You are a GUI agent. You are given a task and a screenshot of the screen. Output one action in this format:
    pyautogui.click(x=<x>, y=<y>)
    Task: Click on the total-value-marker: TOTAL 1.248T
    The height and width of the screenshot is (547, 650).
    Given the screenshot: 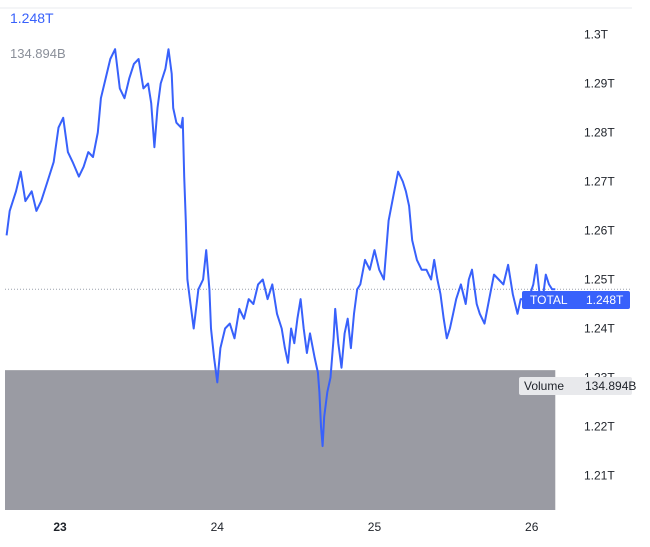 What is the action you would take?
    pyautogui.click(x=576, y=300)
    